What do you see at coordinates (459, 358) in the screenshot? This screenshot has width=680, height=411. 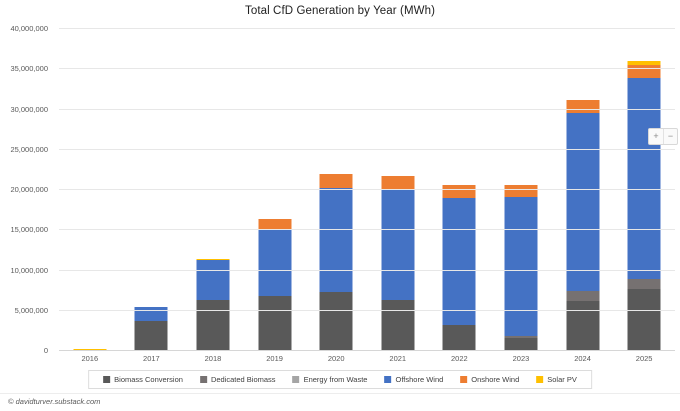 I see `x-tick-label: 2022` at bounding box center [459, 358].